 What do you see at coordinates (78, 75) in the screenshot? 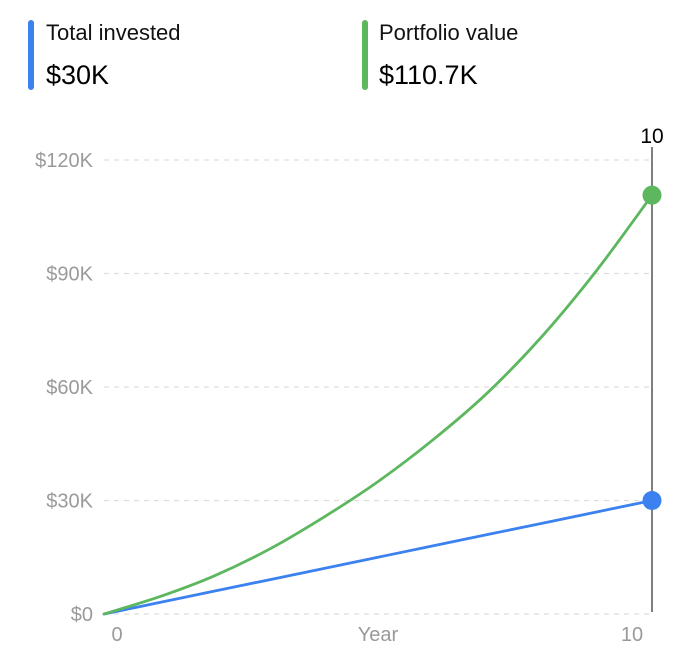
I see `total-invested-value: $30K` at bounding box center [78, 75].